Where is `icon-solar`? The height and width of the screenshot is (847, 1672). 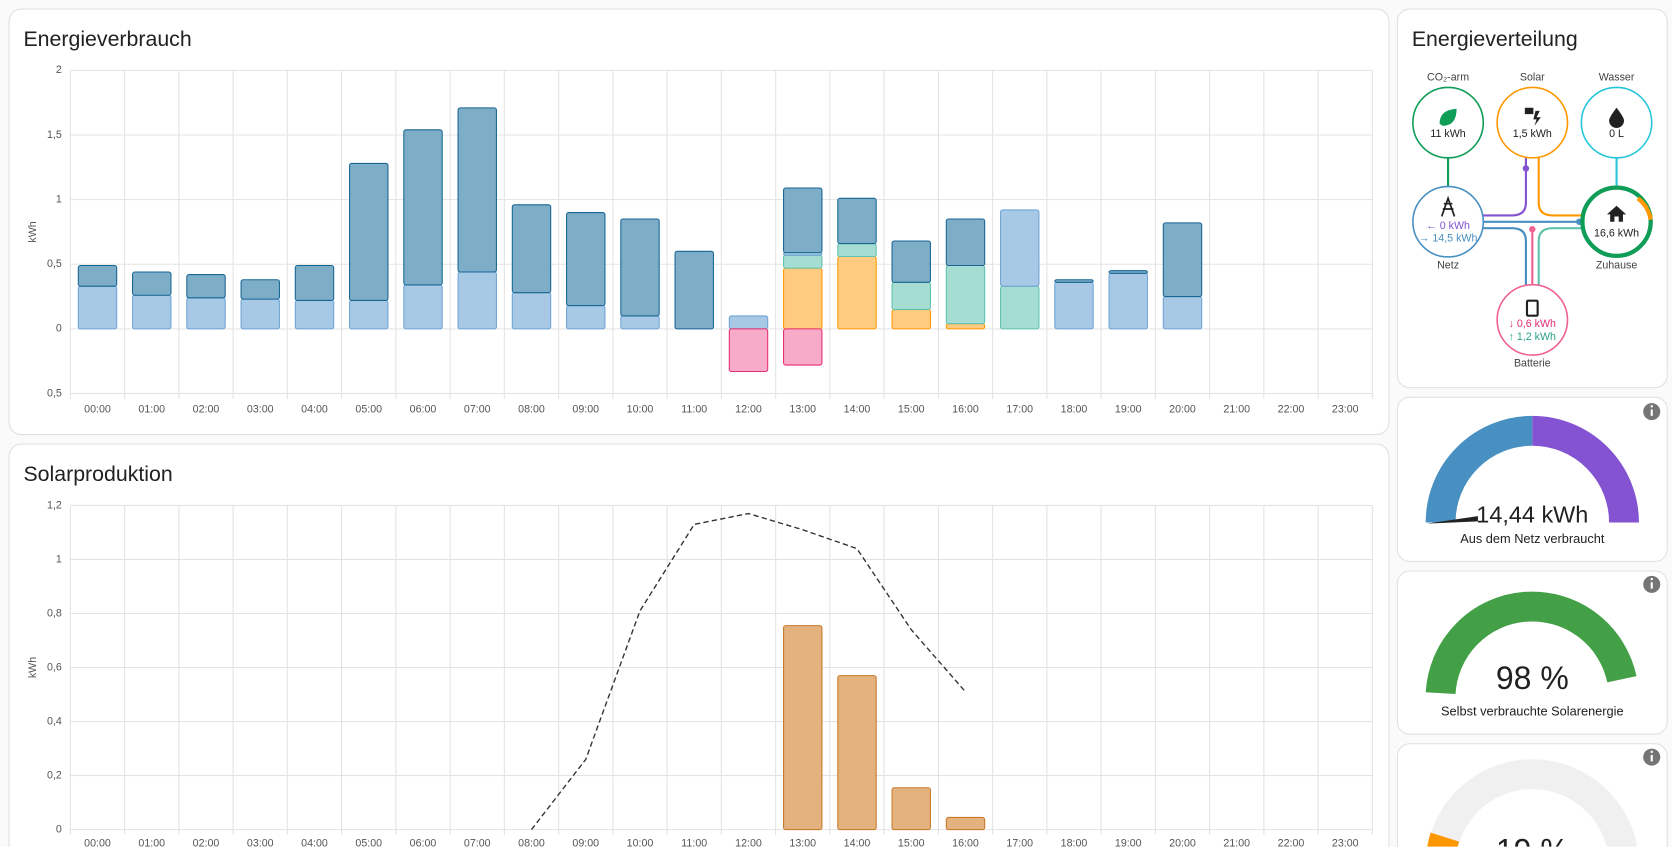 icon-solar is located at coordinates (1532, 116).